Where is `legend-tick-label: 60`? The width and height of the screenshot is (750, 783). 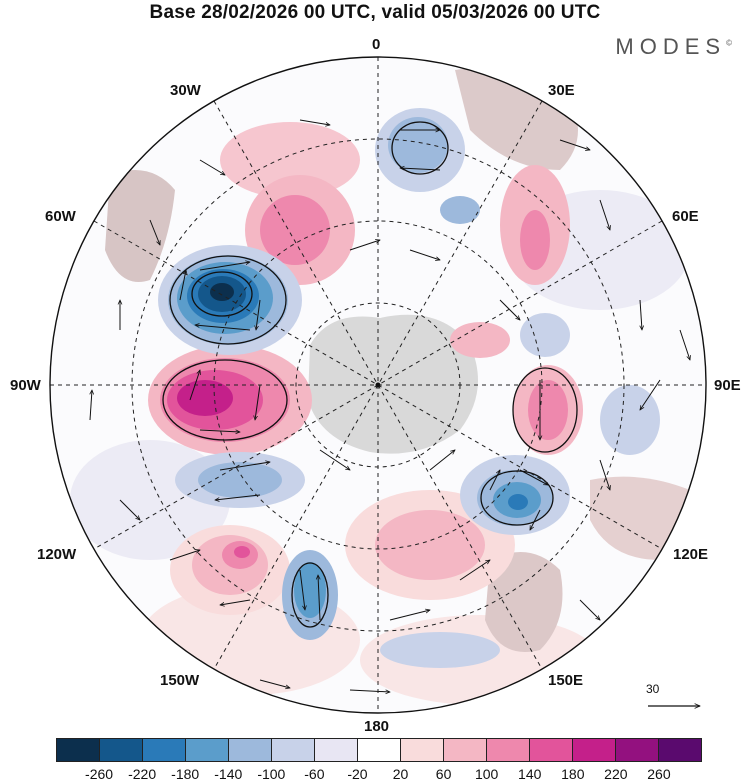
legend-tick-label: 60 is located at coordinates (443, 774).